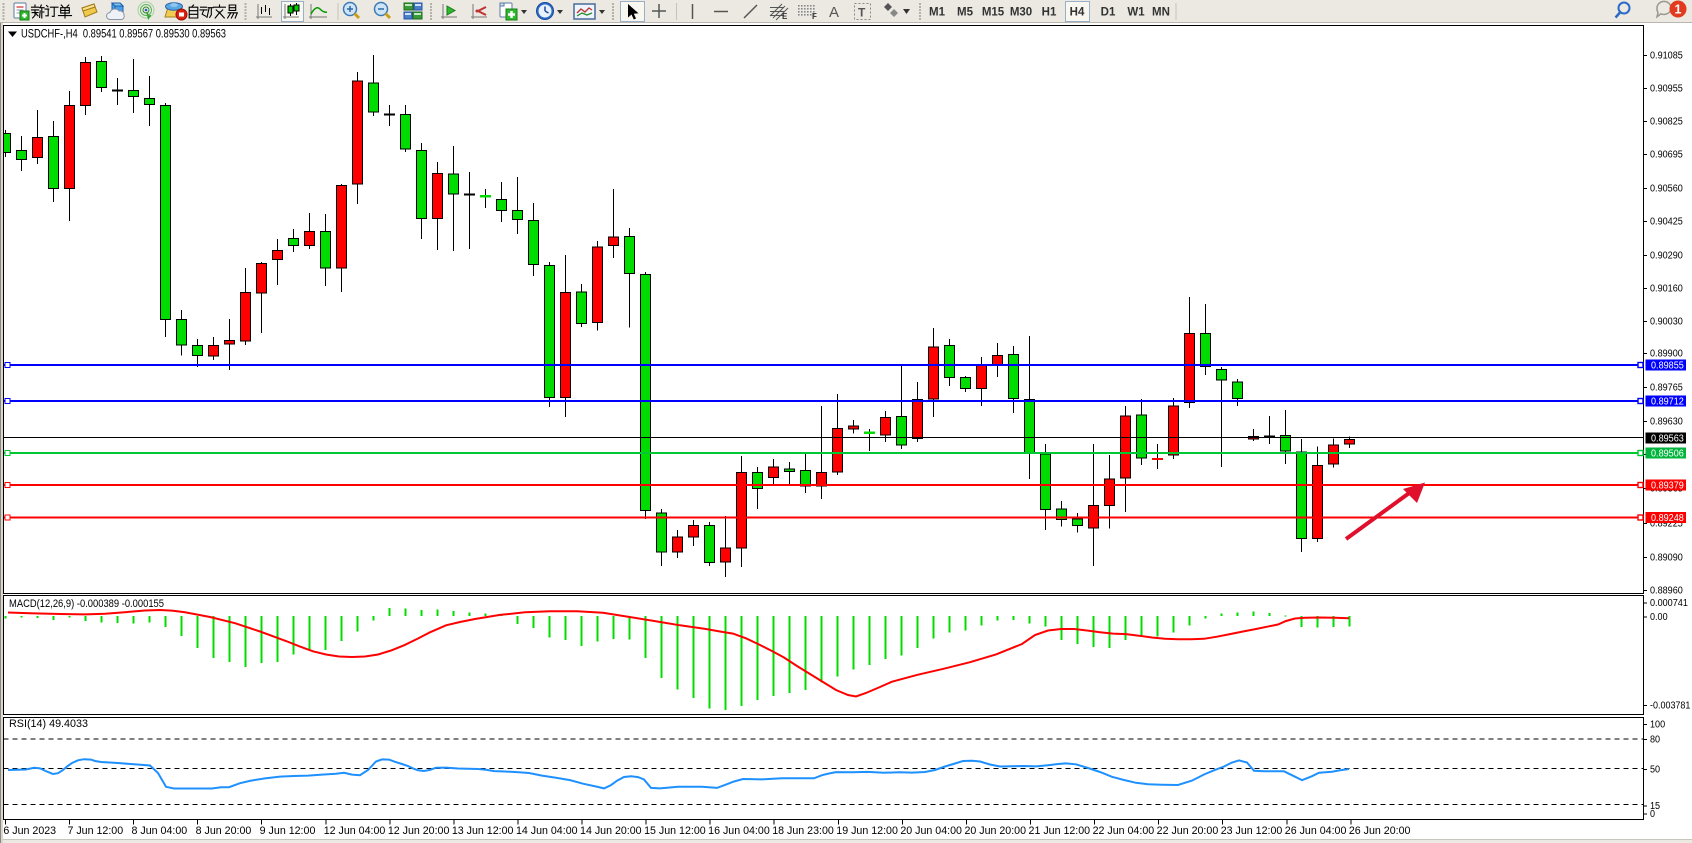  I want to click on svg-text: M1, so click(937, 13).